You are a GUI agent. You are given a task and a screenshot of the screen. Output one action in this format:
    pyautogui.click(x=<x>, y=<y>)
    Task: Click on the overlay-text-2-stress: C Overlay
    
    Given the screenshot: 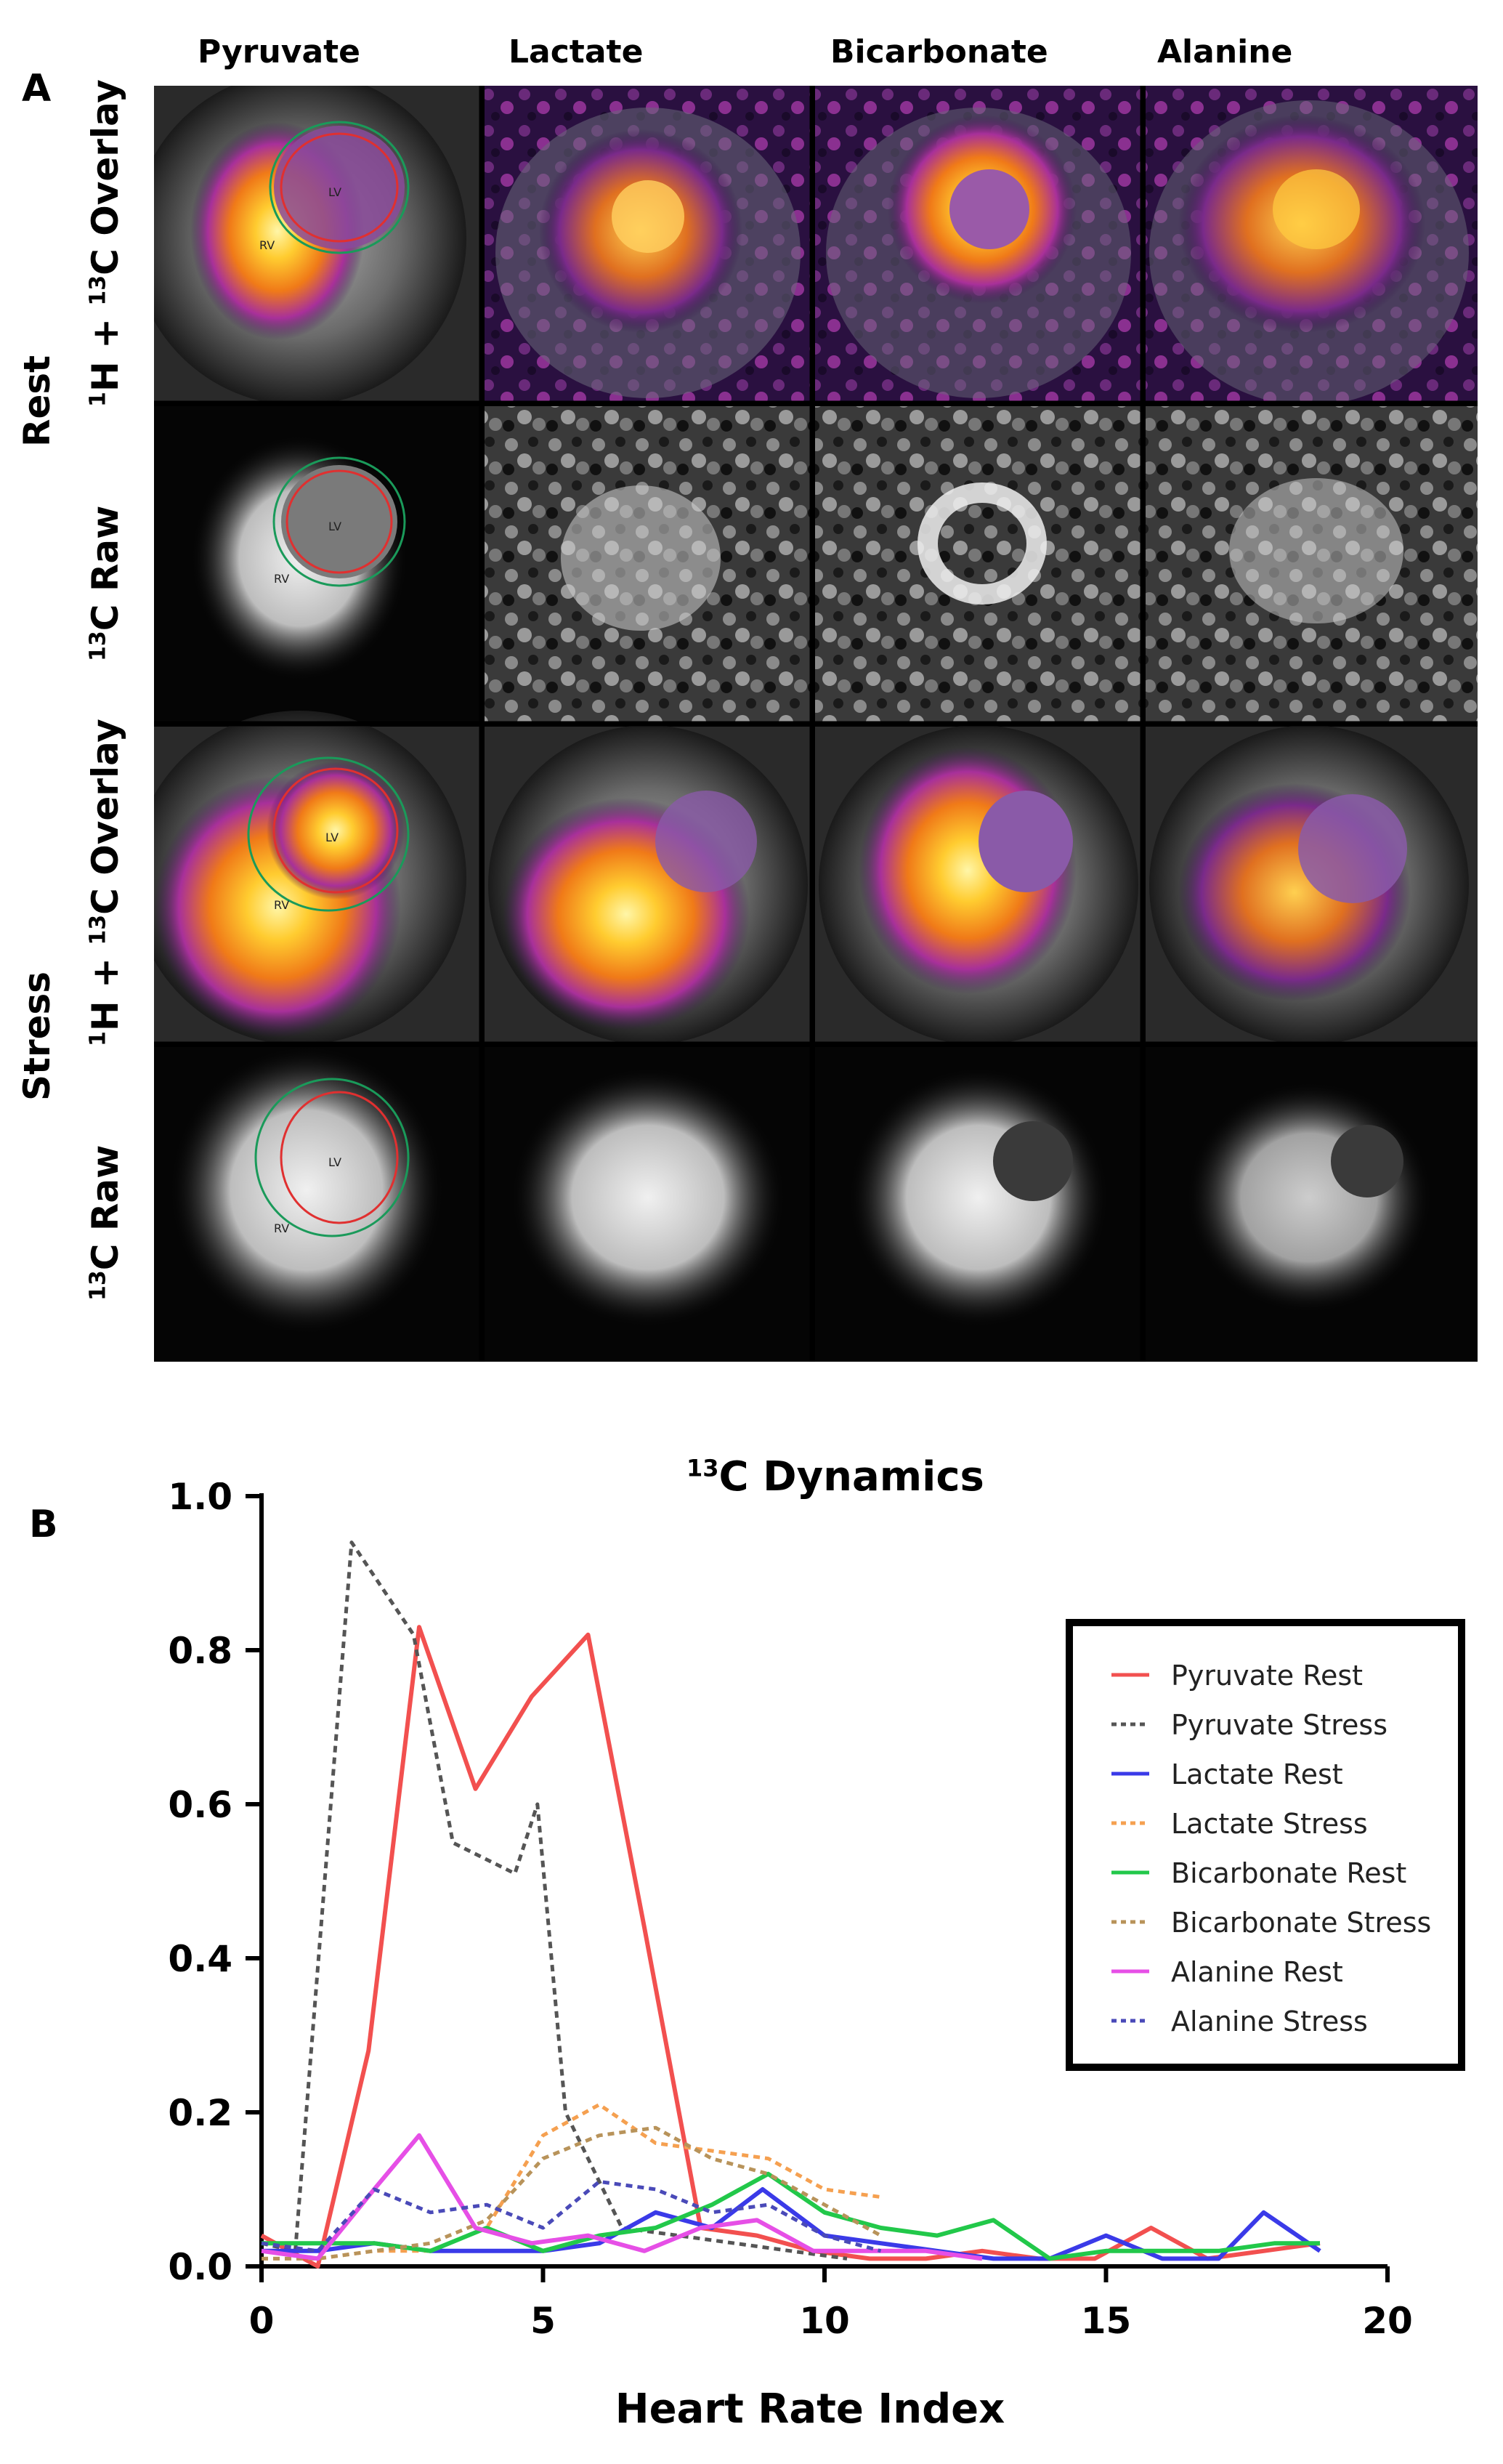 What is the action you would take?
    pyautogui.click(x=105, y=817)
    